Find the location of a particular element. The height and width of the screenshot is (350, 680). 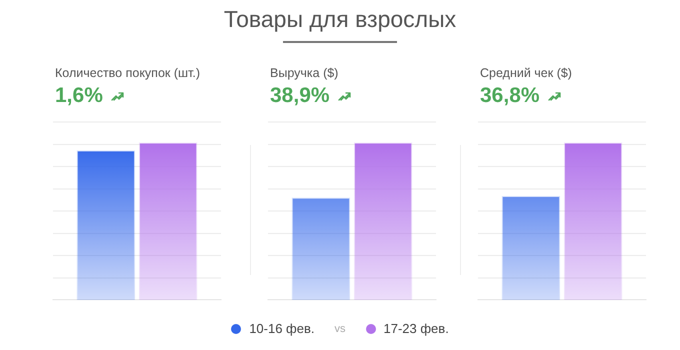

chart-title: Товары для взрослых is located at coordinates (340, 19).